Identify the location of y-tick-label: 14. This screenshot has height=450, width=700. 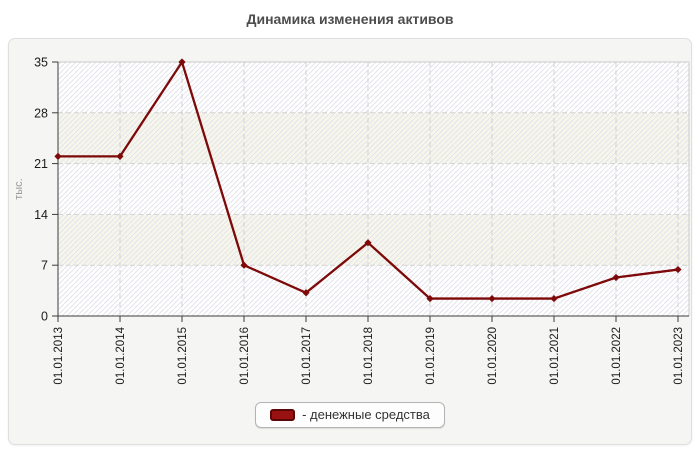
(41, 215).